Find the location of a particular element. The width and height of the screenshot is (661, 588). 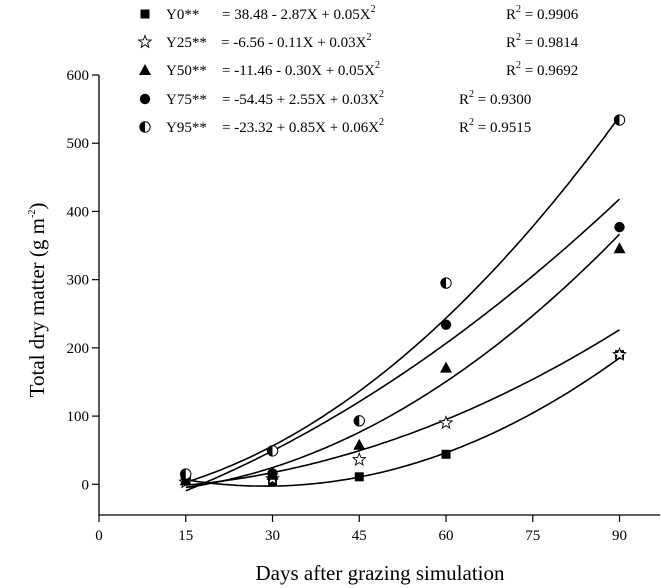

y-tick-label: 600 is located at coordinates (78, 76).